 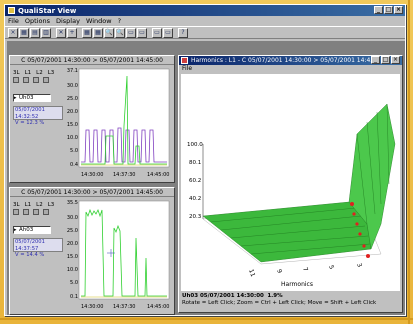 I want to click on ytick-bottom-6: 5.0, so click(x=74, y=283).